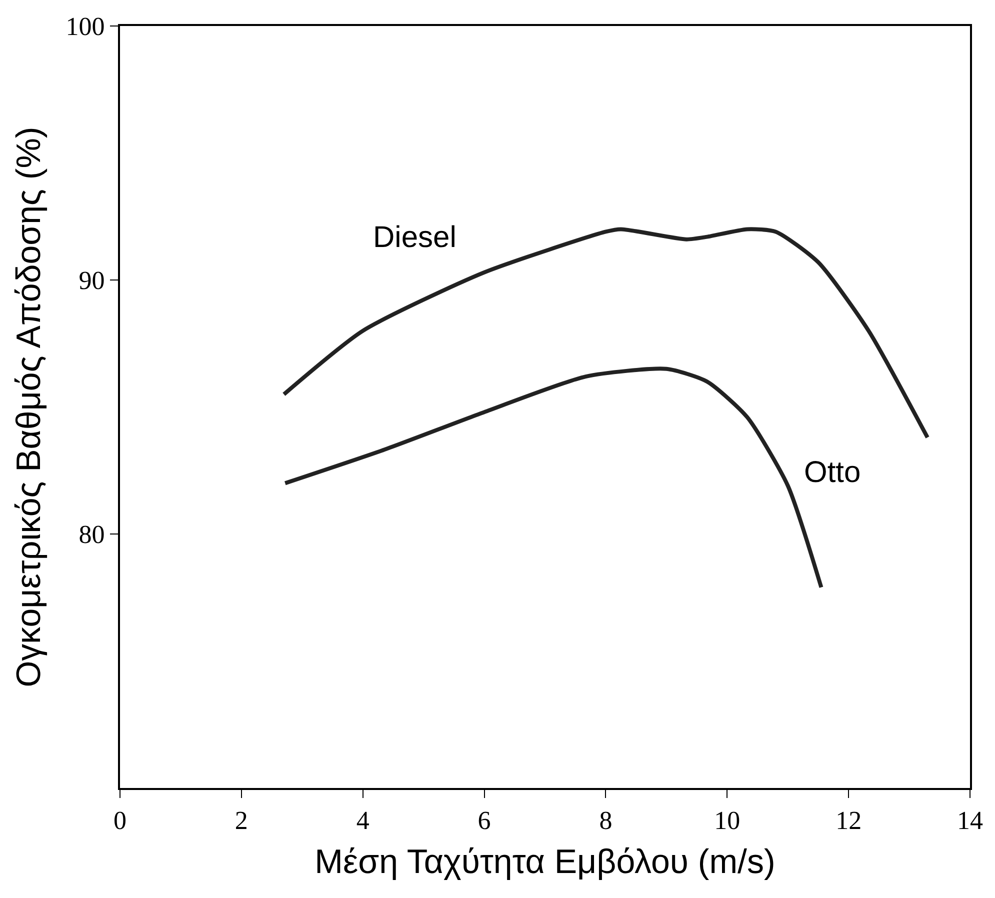 Image resolution: width=995 pixels, height=898 pixels. What do you see at coordinates (85, 27) in the screenshot?
I see `y-tick-label: 100` at bounding box center [85, 27].